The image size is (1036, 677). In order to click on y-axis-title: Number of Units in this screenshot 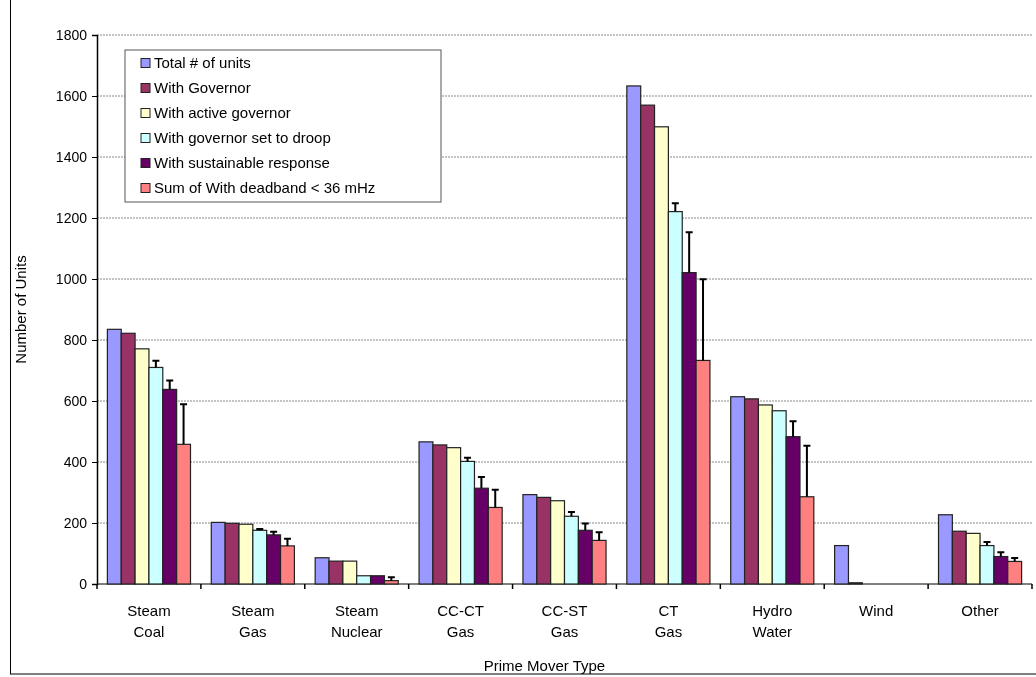, I will do `click(20, 309)`.